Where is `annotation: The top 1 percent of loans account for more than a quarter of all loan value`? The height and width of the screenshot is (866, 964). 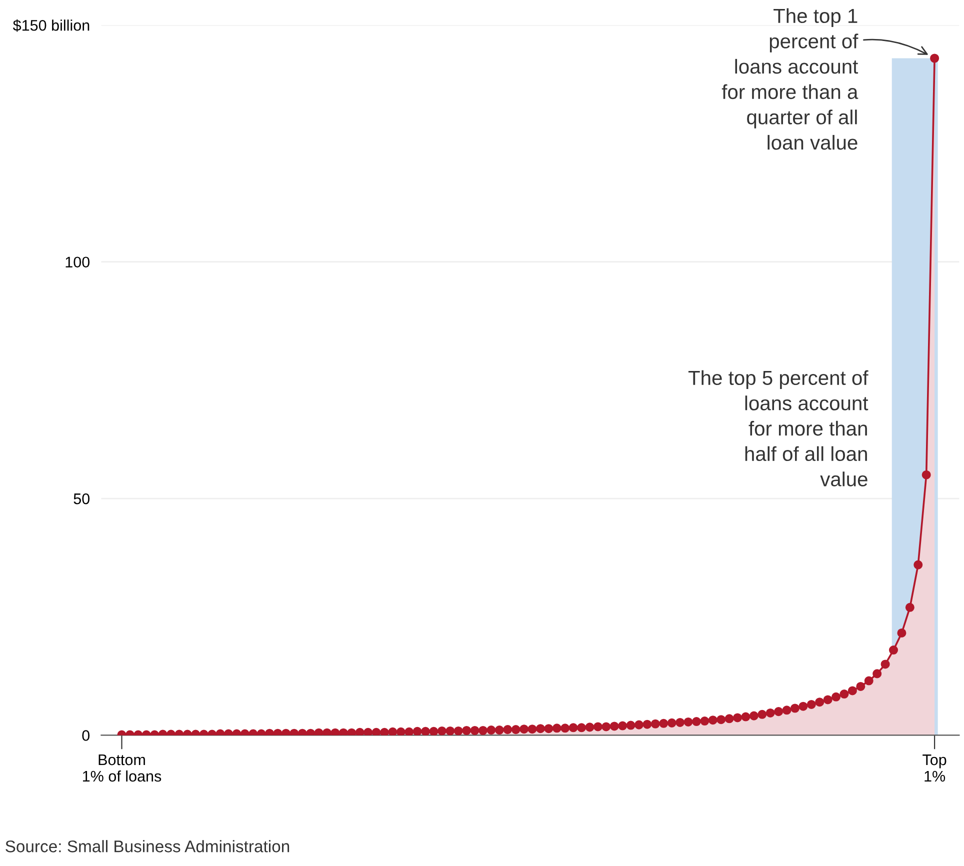 annotation: The top 1 percent of loans account for more than a quarter of all loan value is located at coordinates (790, 79).